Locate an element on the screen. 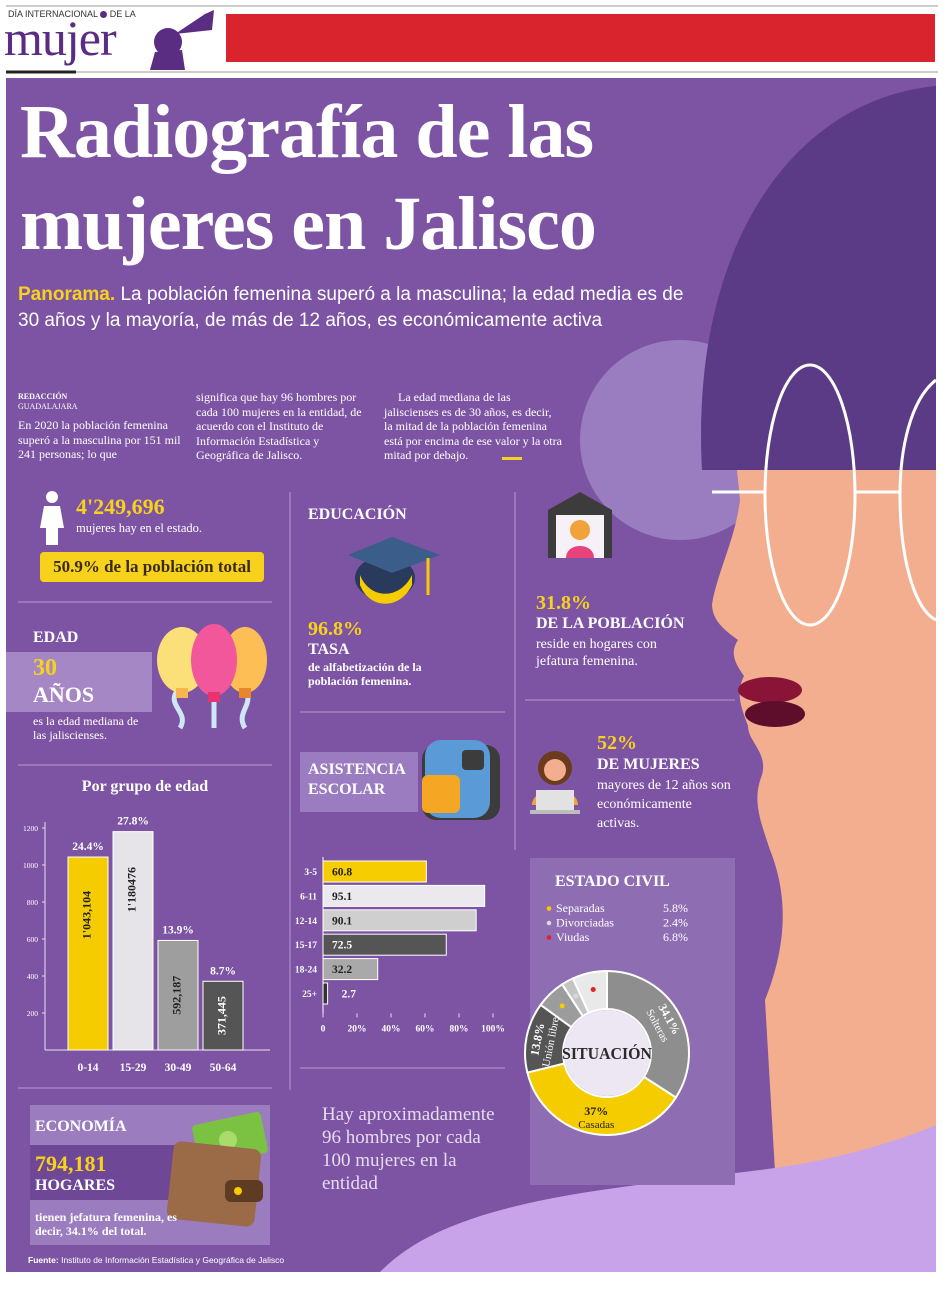 This screenshot has width=944, height=1296. x-tick-label: 20% is located at coordinates (357, 1029).